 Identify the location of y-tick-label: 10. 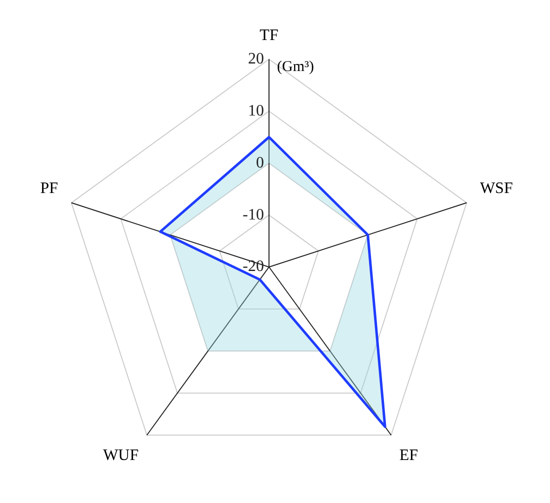
(256, 111).